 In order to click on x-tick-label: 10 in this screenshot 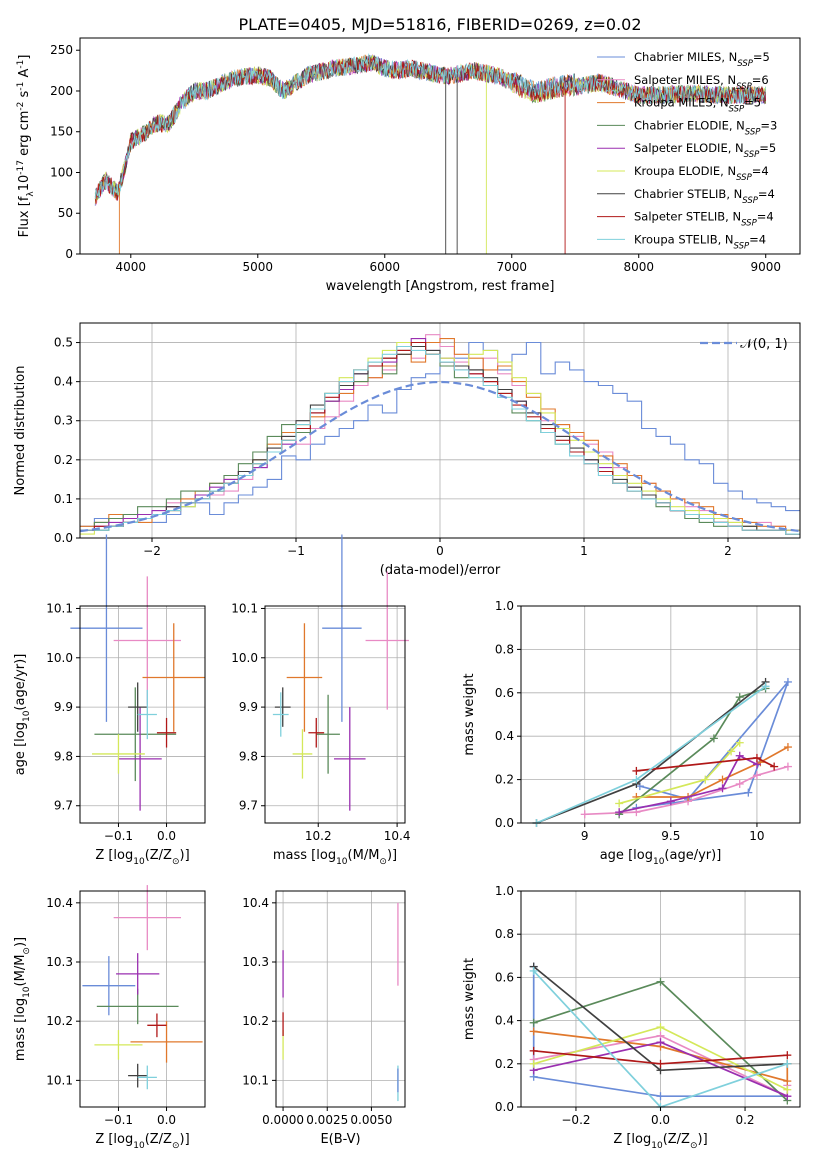, I will do `click(756, 836)`.